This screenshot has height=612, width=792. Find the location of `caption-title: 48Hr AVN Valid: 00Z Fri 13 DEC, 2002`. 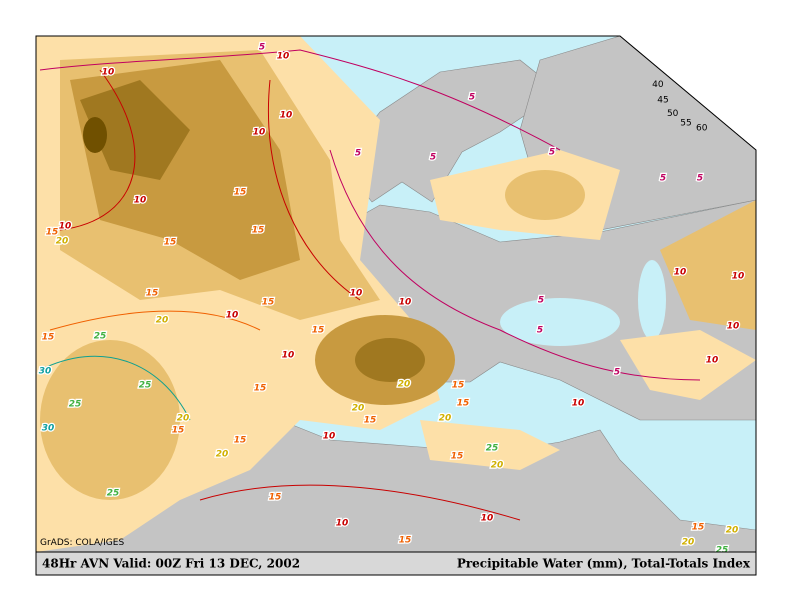

caption-title: 48Hr AVN Valid: 00Z Fri 13 DEC, 2002 is located at coordinates (171, 564).